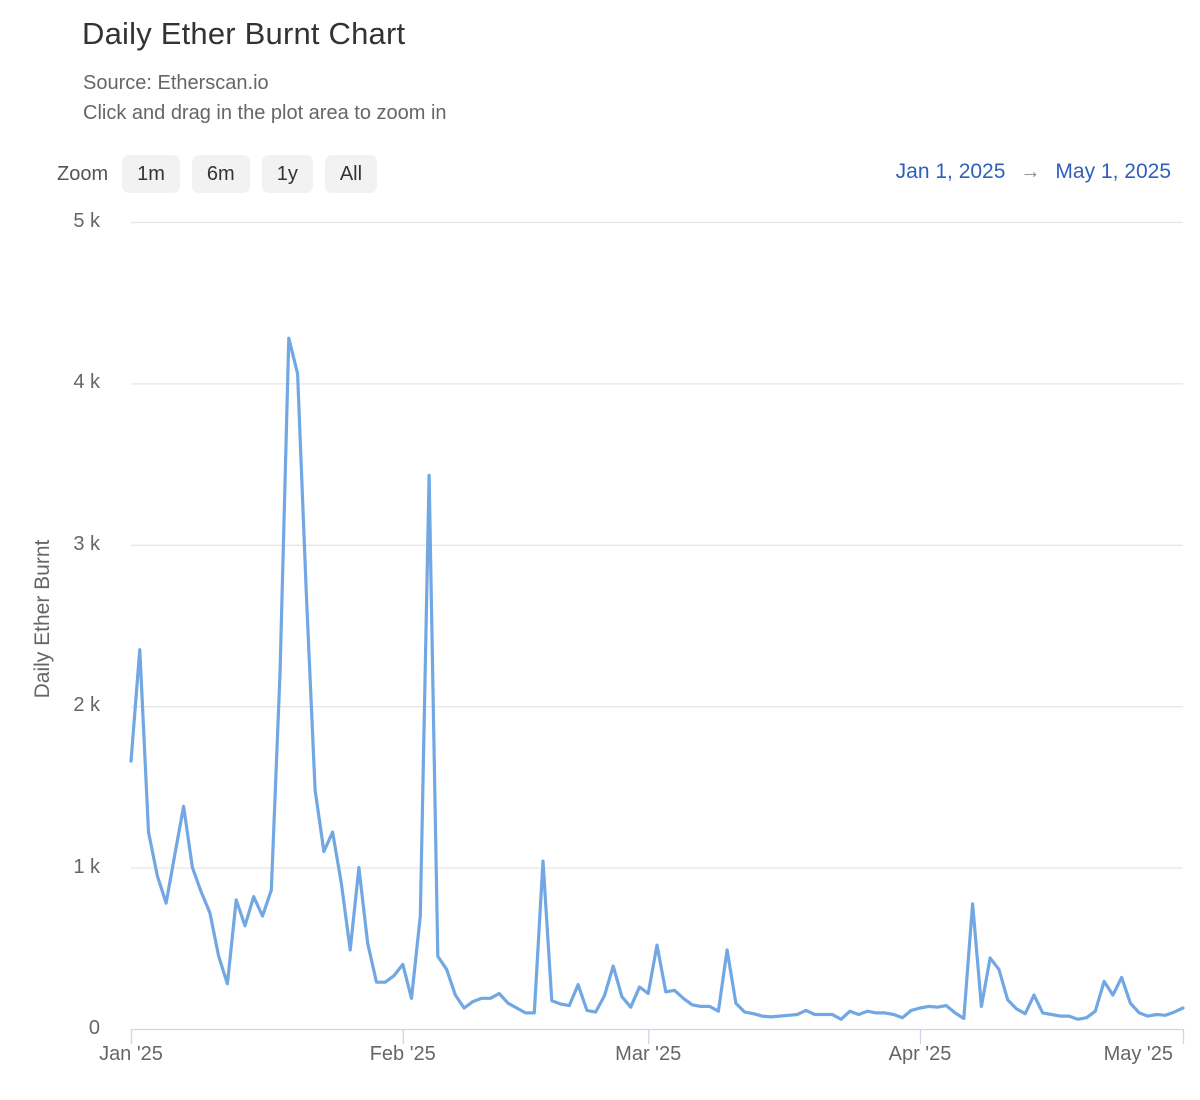  Describe the element at coordinates (42, 619) in the screenshot. I see `y-axis-title: Daily Ether Burnt` at that location.